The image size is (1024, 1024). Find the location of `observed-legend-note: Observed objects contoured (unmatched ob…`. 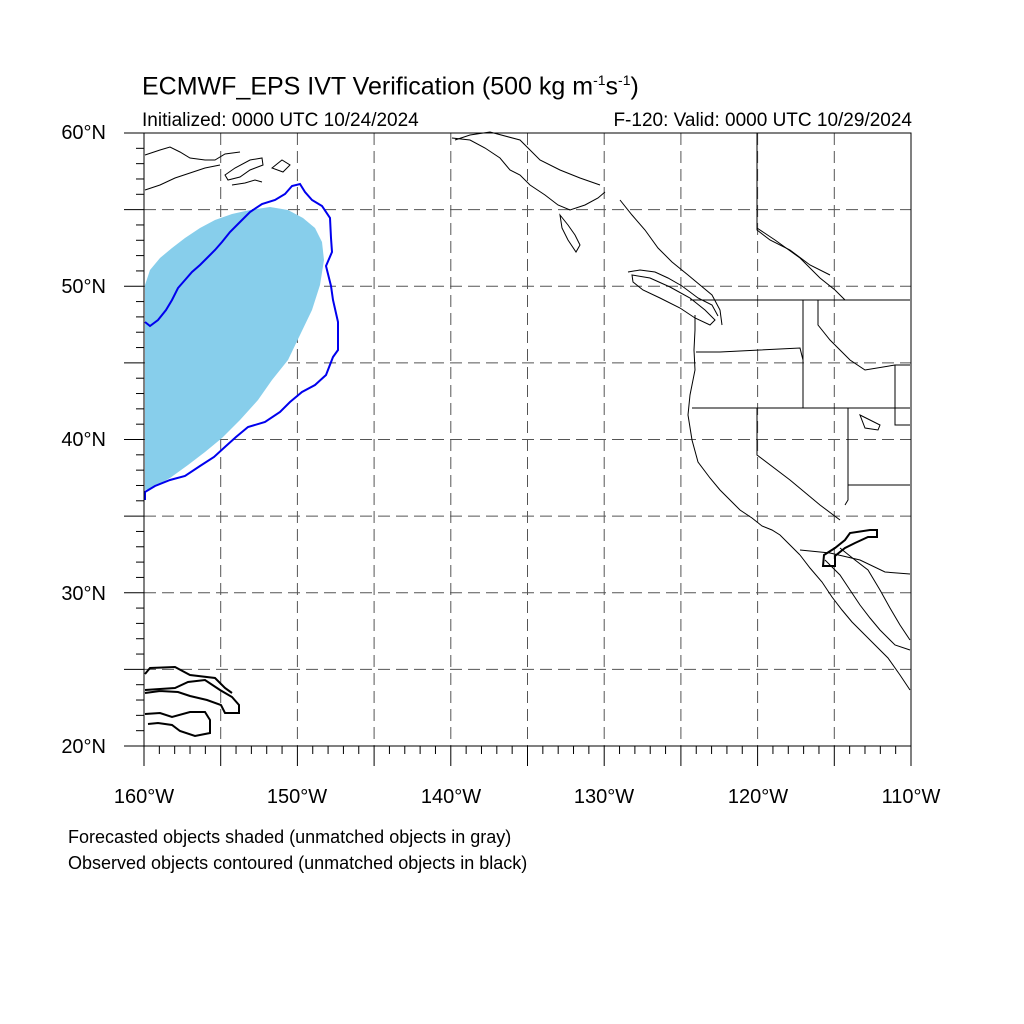

observed-legend-note: Observed objects contoured (unmatched ob… is located at coordinates (298, 863).